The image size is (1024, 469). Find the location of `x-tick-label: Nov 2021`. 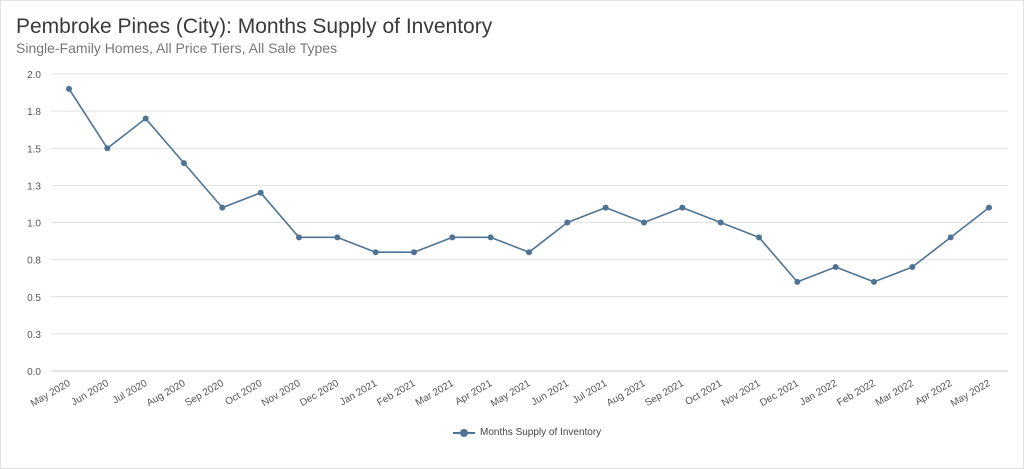

x-tick-label: Nov 2021 is located at coordinates (741, 393).